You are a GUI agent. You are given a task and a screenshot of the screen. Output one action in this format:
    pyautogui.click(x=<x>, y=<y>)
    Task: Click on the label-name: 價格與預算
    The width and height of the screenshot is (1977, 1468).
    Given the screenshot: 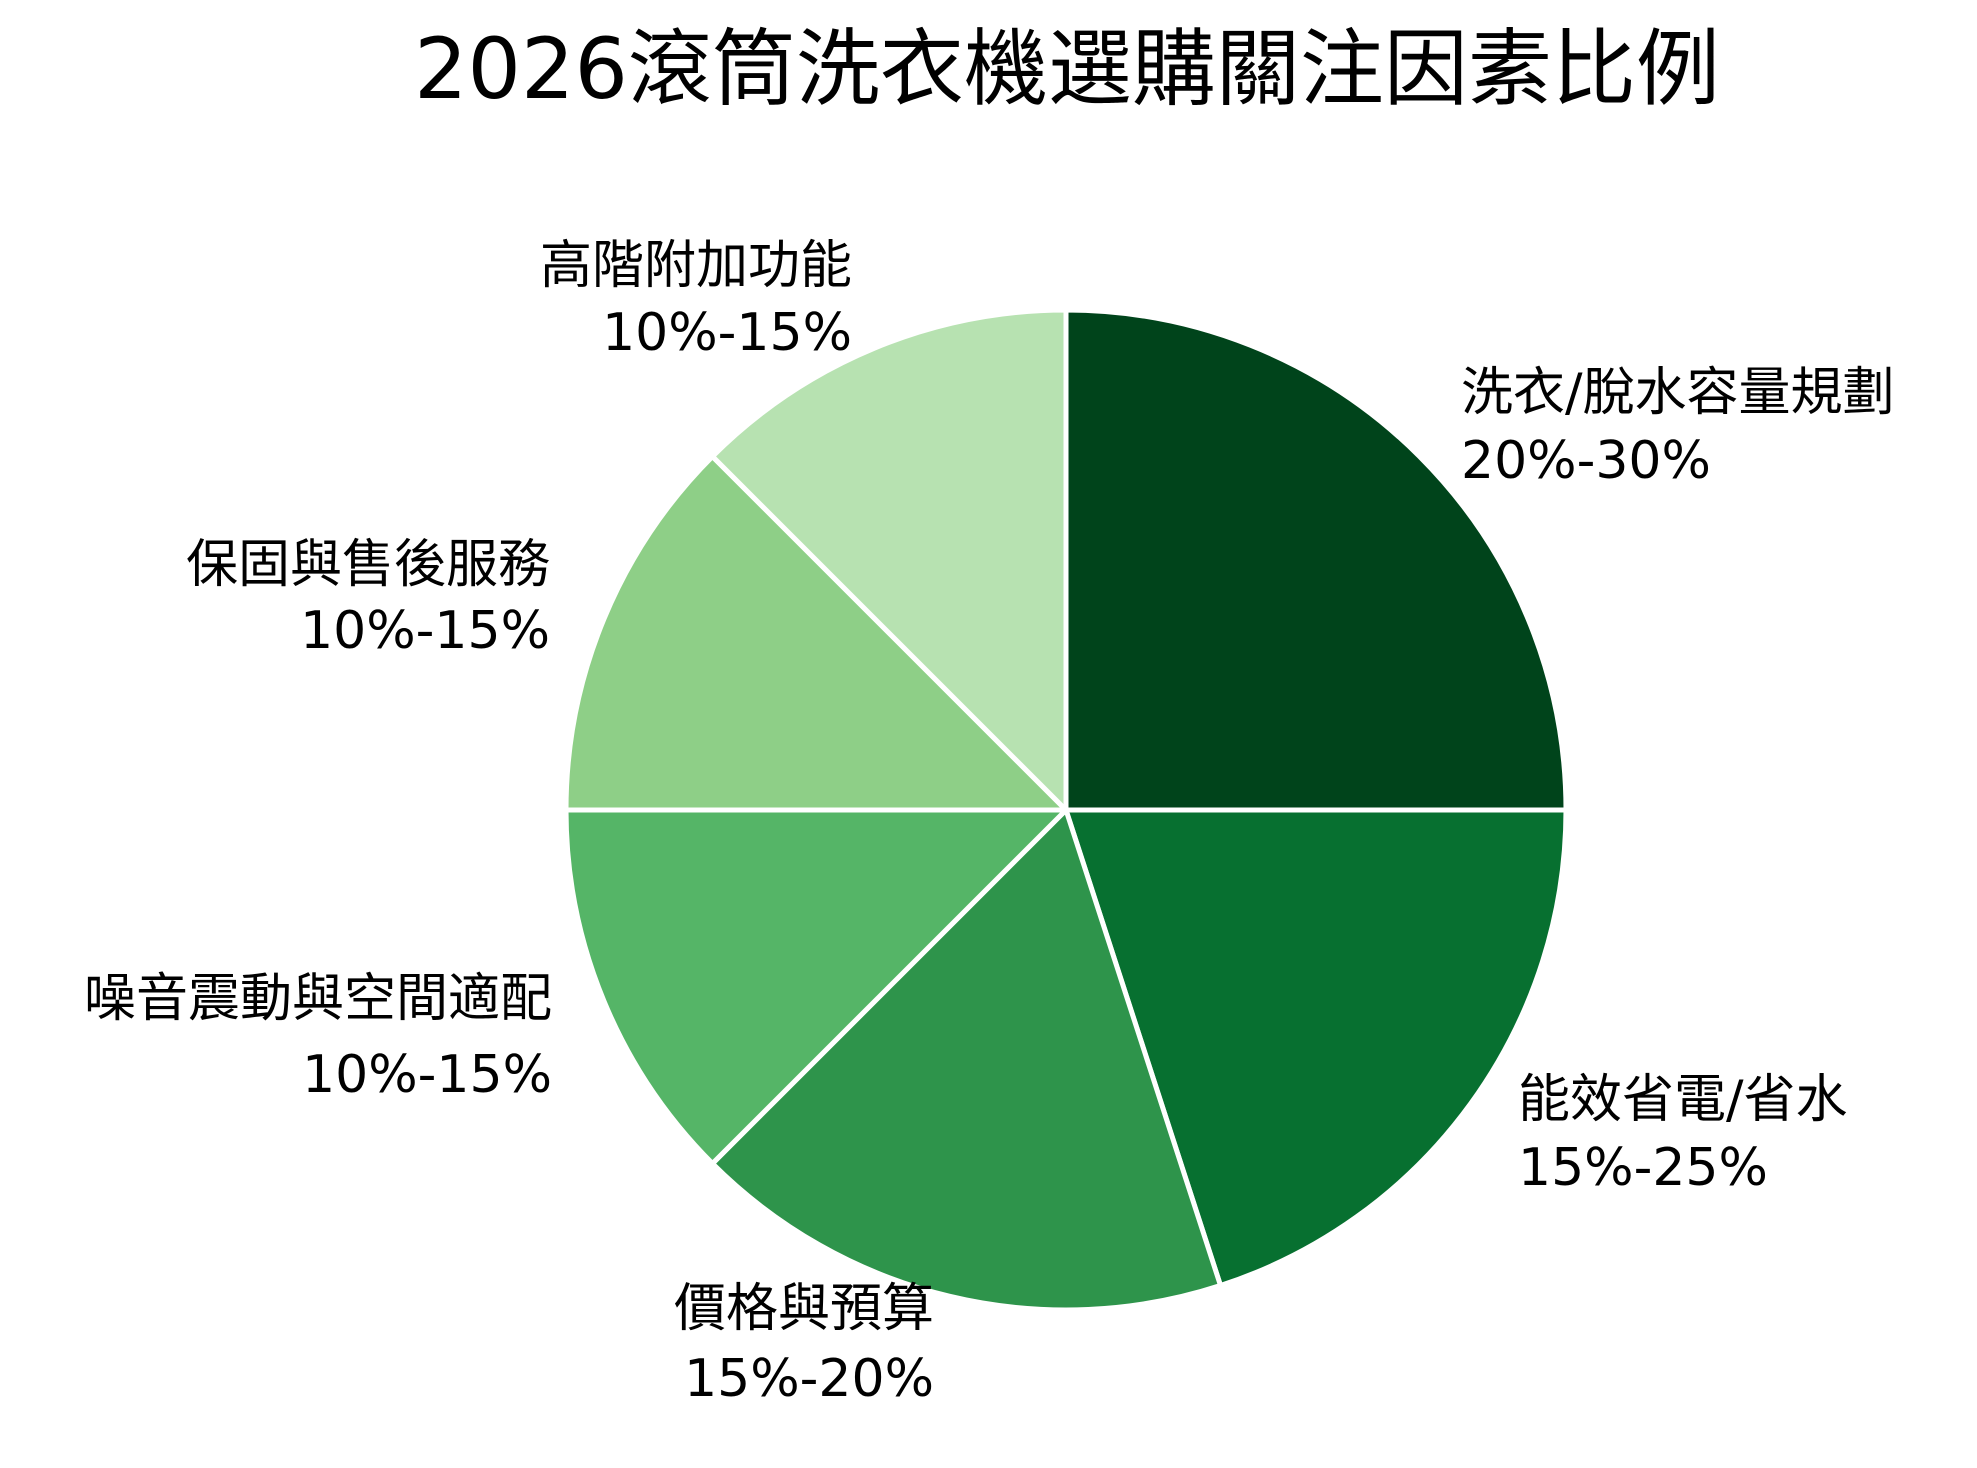 What is the action you would take?
    pyautogui.click(x=804, y=1309)
    